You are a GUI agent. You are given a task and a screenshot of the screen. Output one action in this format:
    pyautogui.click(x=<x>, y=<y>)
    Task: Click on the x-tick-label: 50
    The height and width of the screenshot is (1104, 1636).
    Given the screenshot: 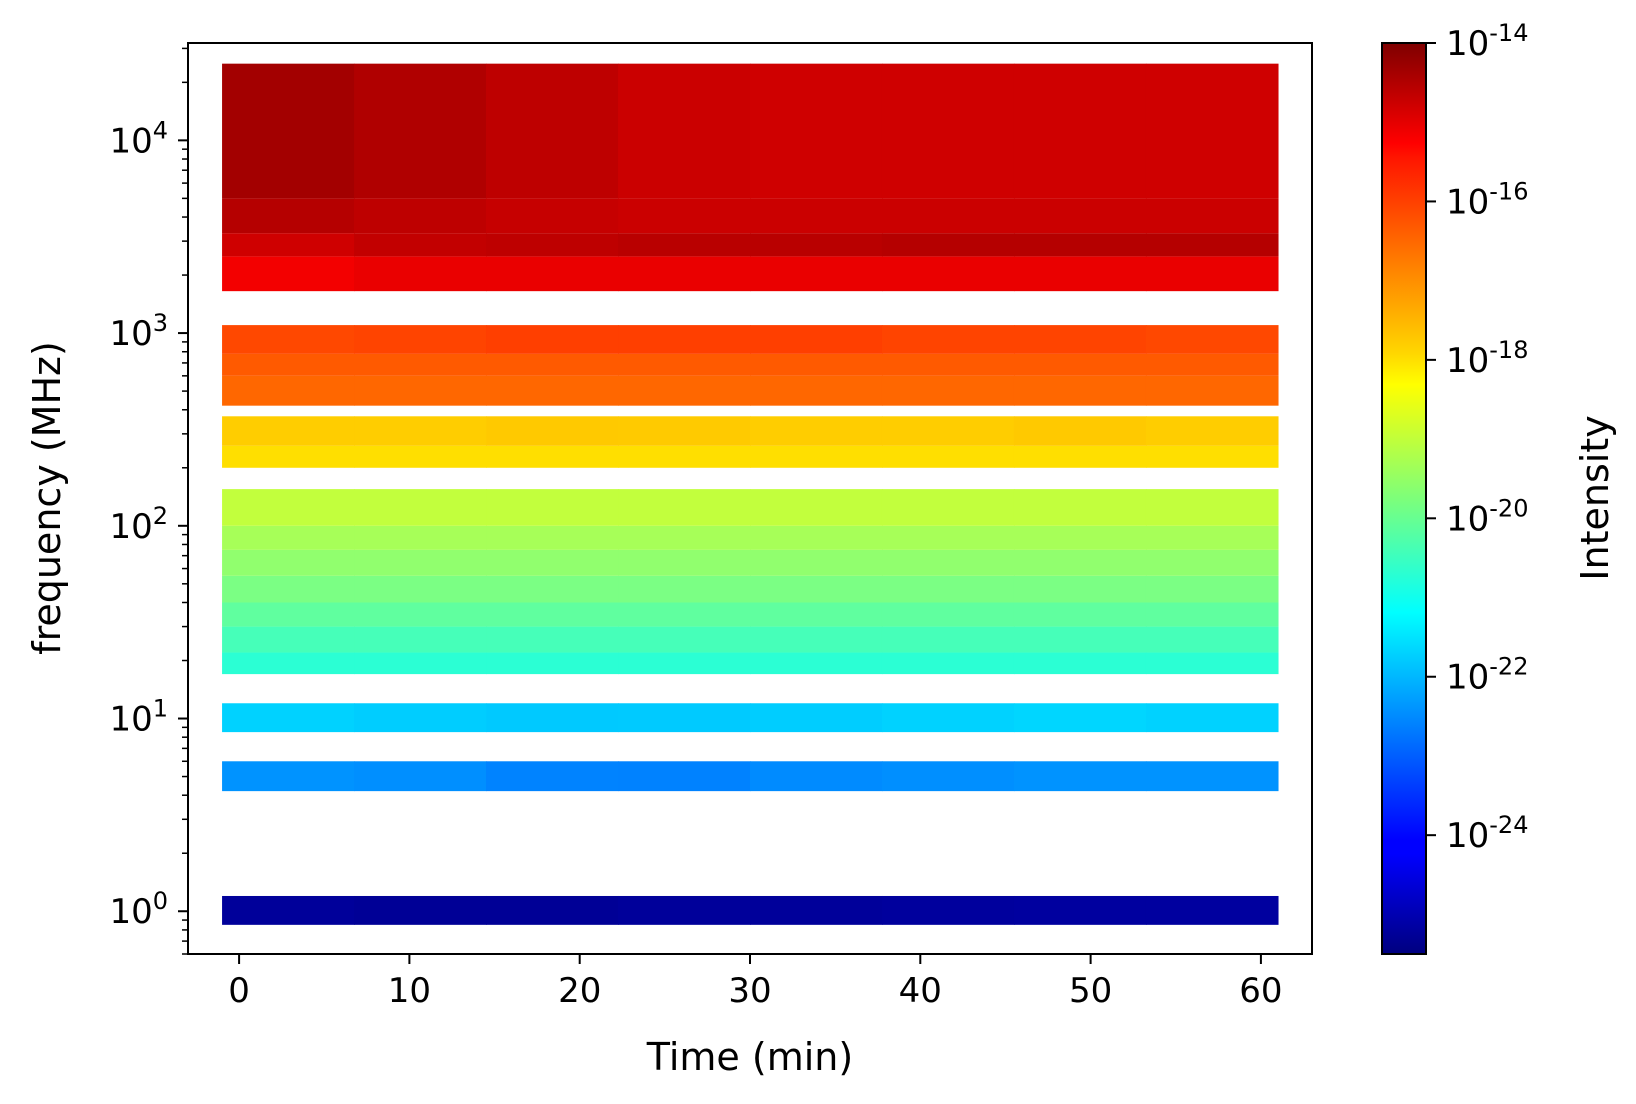 What is the action you would take?
    pyautogui.click(x=1090, y=991)
    